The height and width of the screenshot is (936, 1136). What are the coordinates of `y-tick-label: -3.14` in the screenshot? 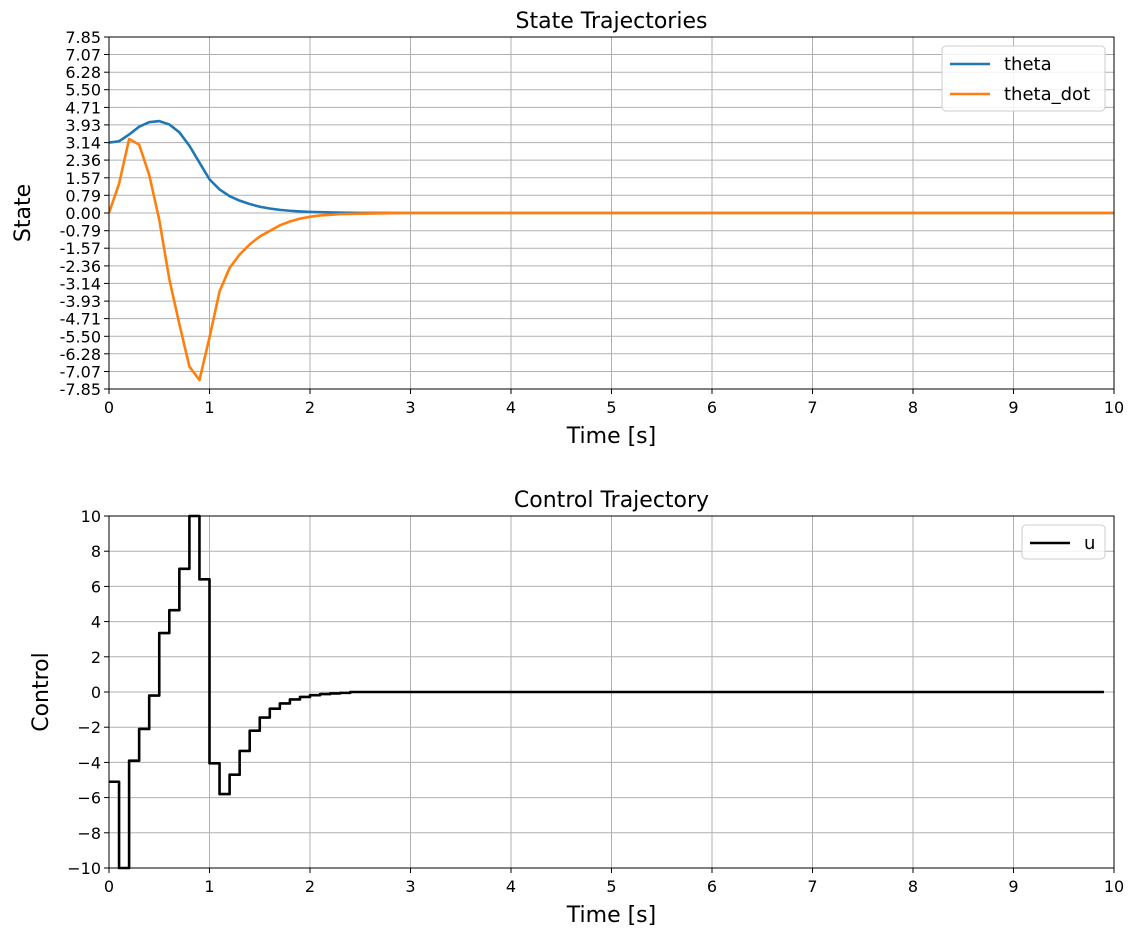 It's located at (80, 283).